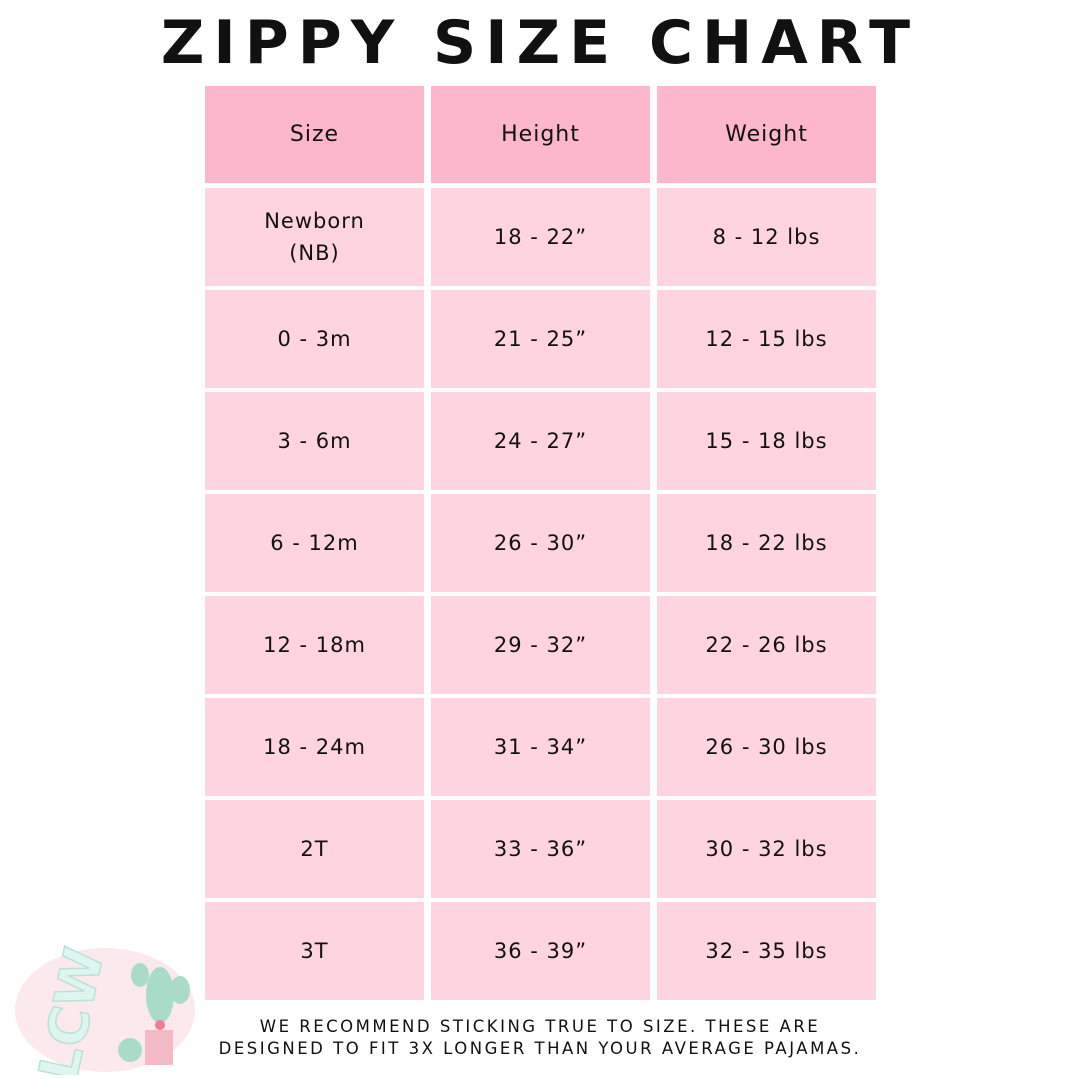 This screenshot has width=1080, height=1080. What do you see at coordinates (766, 339) in the screenshot?
I see `cell-weight: 12 - 15 lbs` at bounding box center [766, 339].